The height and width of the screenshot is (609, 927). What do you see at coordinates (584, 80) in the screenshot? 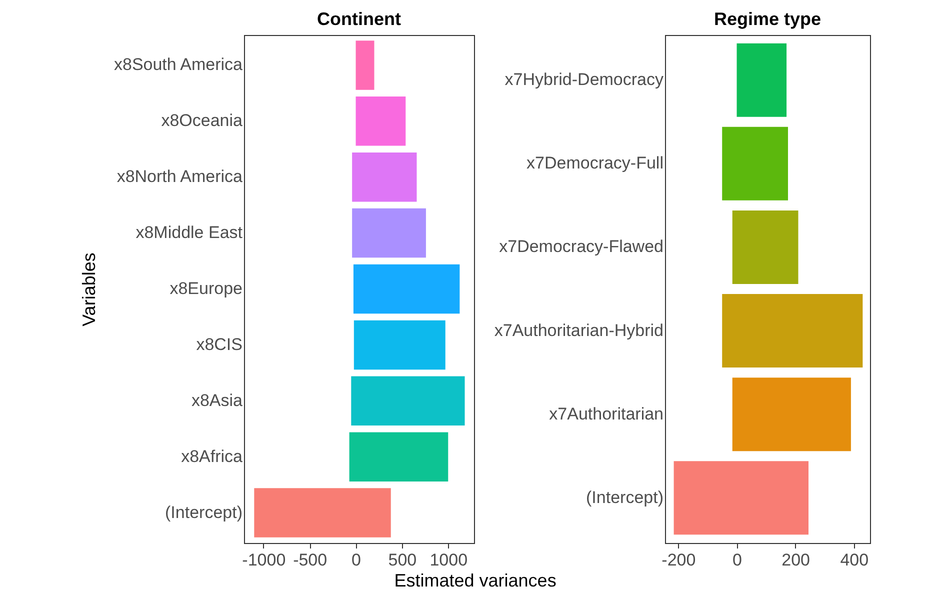
I see `y-tick-label: x7Hybrid-Democracy` at bounding box center [584, 80].